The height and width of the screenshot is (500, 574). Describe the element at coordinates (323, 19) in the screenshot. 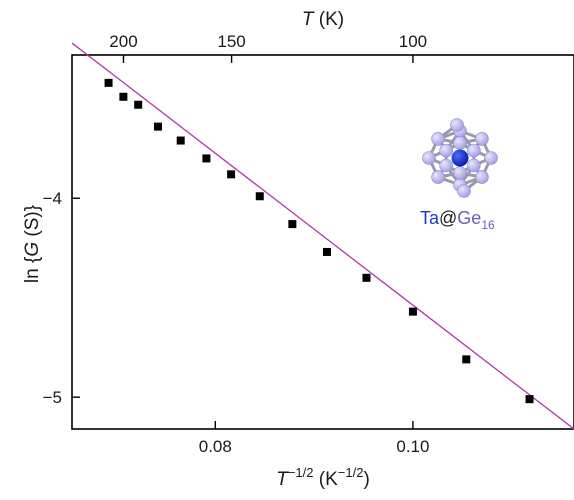

I see `top-axis-title: T (K)` at that location.